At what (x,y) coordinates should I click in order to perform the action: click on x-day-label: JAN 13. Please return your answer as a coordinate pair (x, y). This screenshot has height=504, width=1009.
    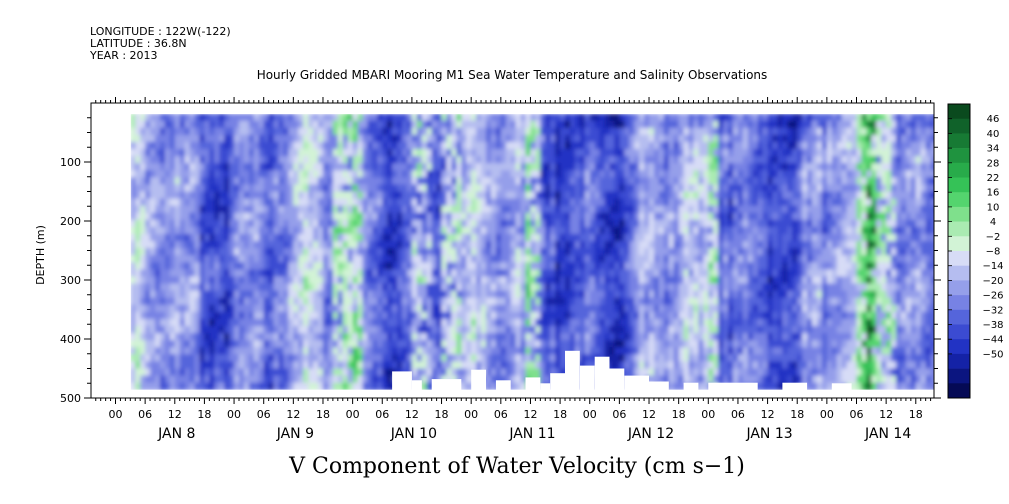
    Looking at the image, I should click on (768, 434).